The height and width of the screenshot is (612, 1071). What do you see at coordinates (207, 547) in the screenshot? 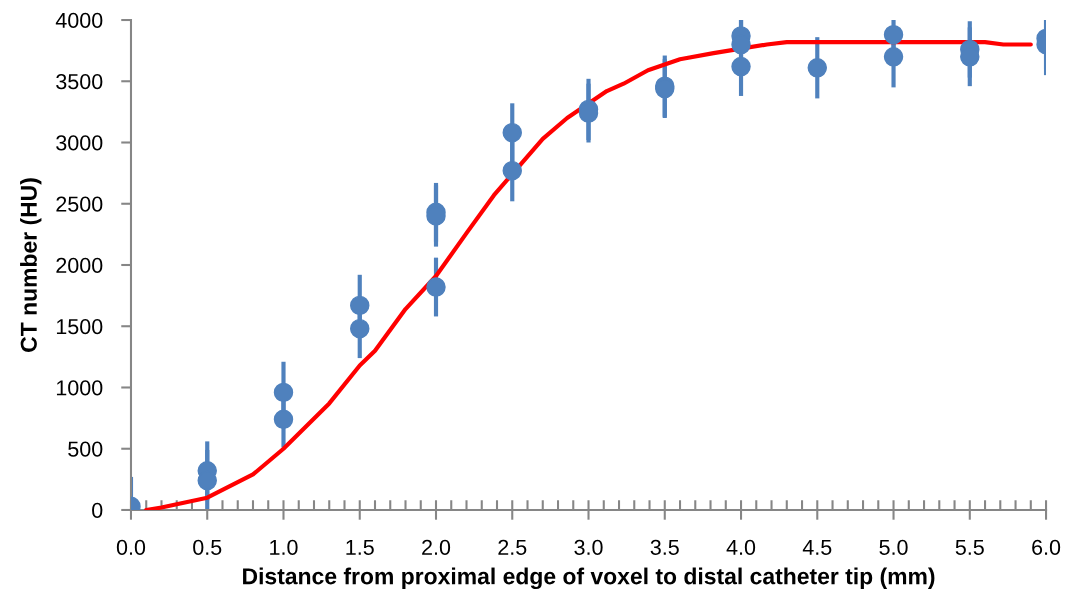
I see `x-tick-label: 0.5` at bounding box center [207, 547].